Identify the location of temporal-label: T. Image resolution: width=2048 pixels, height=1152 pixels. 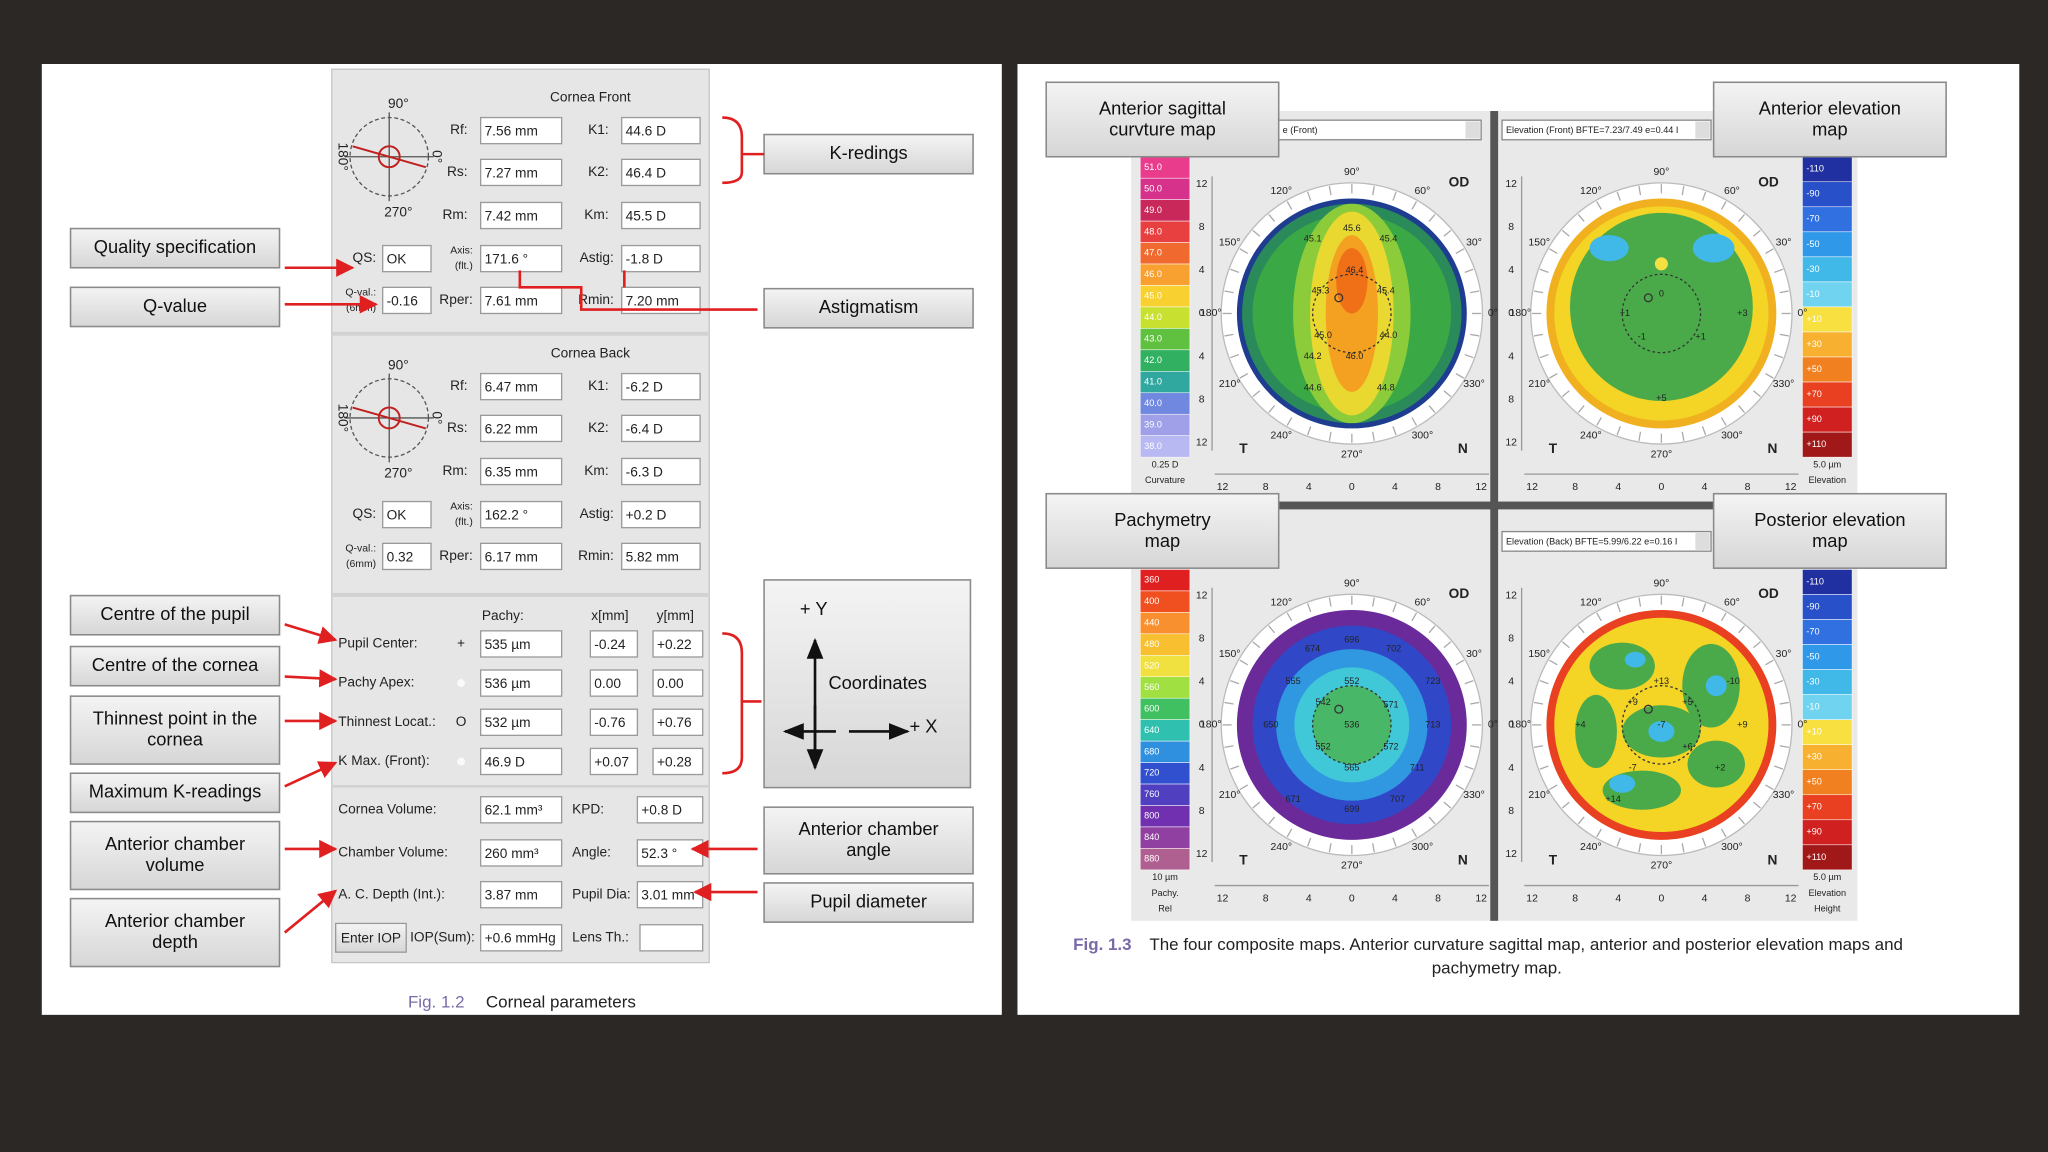
(1553, 448).